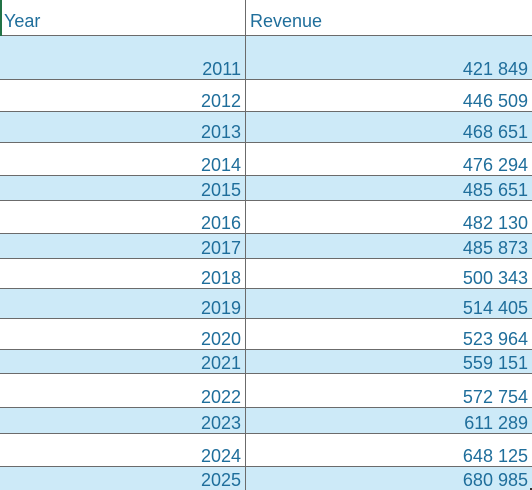 The height and width of the screenshot is (490, 532). Describe the element at coordinates (123, 246) in the screenshot. I see `year-cell: 2017` at that location.